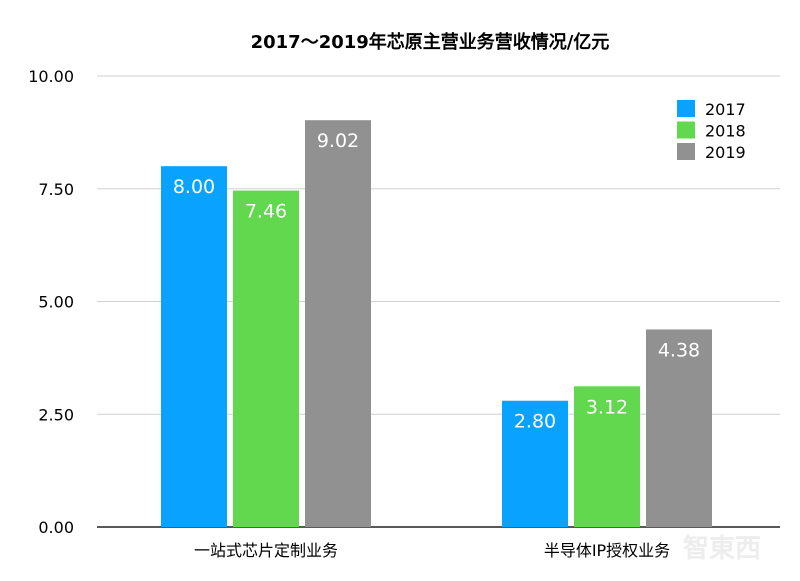  Describe the element at coordinates (679, 350) in the screenshot. I see `data-label: 4.38` at that location.